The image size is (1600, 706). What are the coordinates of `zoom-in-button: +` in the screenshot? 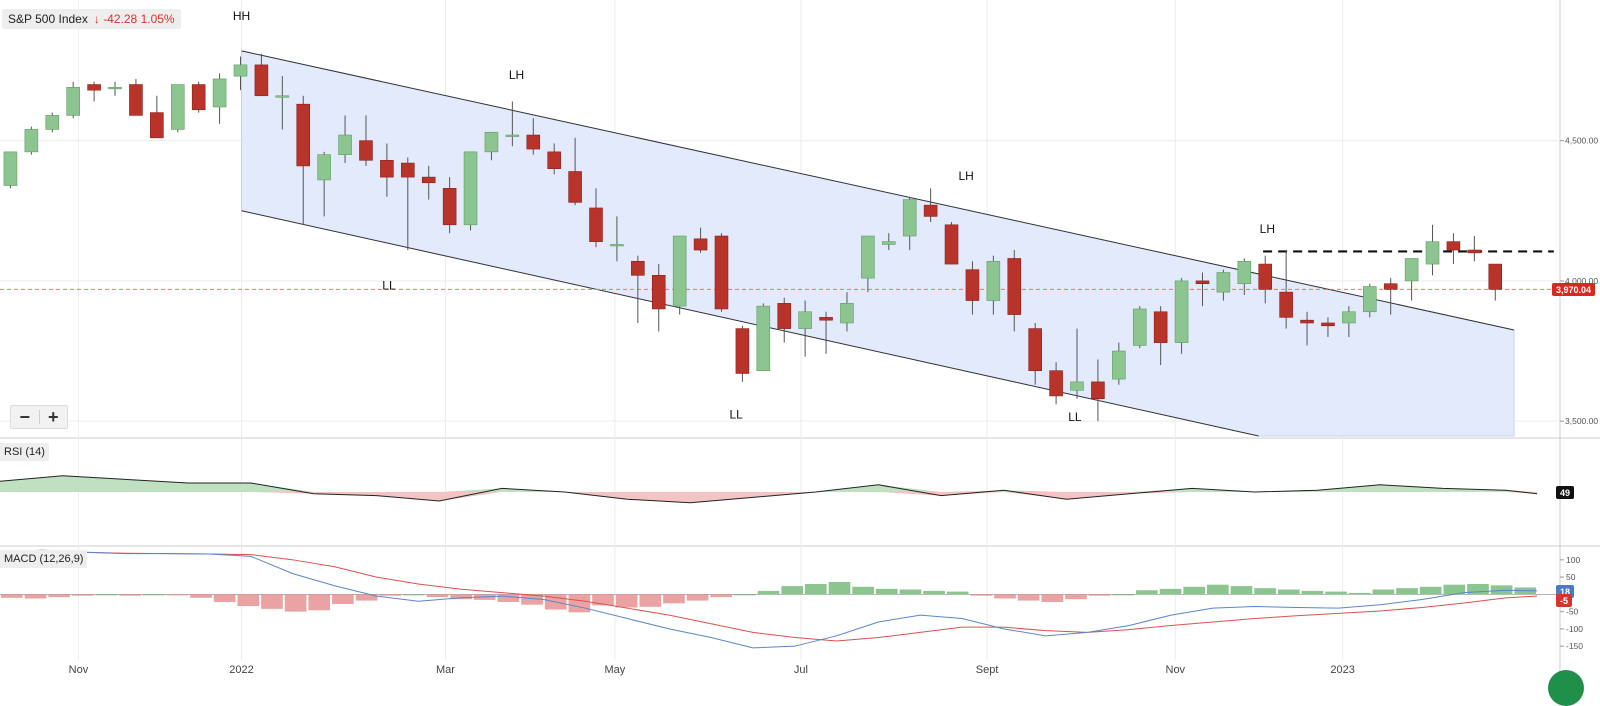 It's located at (54, 417).